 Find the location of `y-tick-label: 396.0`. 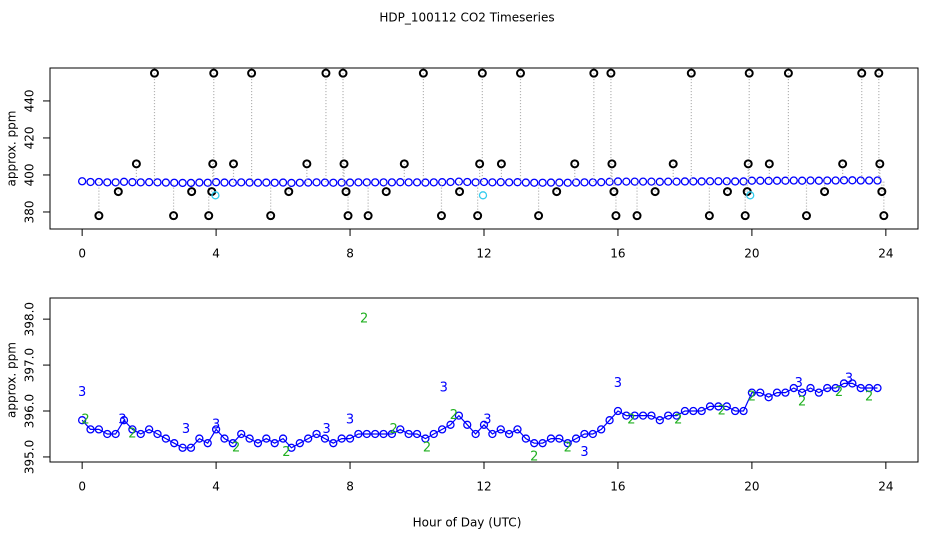

y-tick-label: 396.0 is located at coordinates (30, 411).